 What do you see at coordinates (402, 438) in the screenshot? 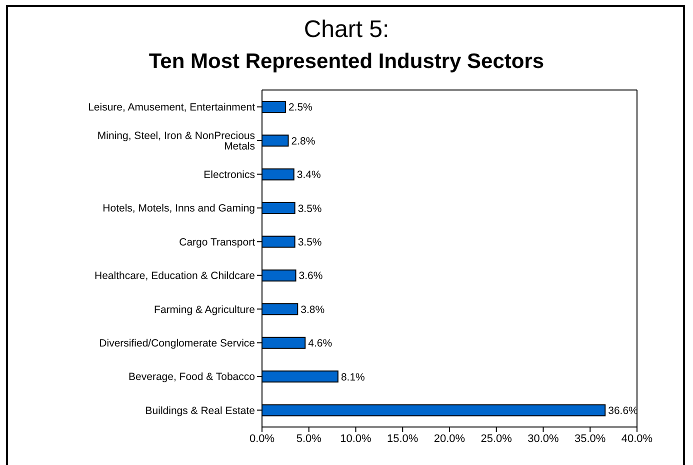
I see `x-tick-label: 15.0%` at bounding box center [402, 438].